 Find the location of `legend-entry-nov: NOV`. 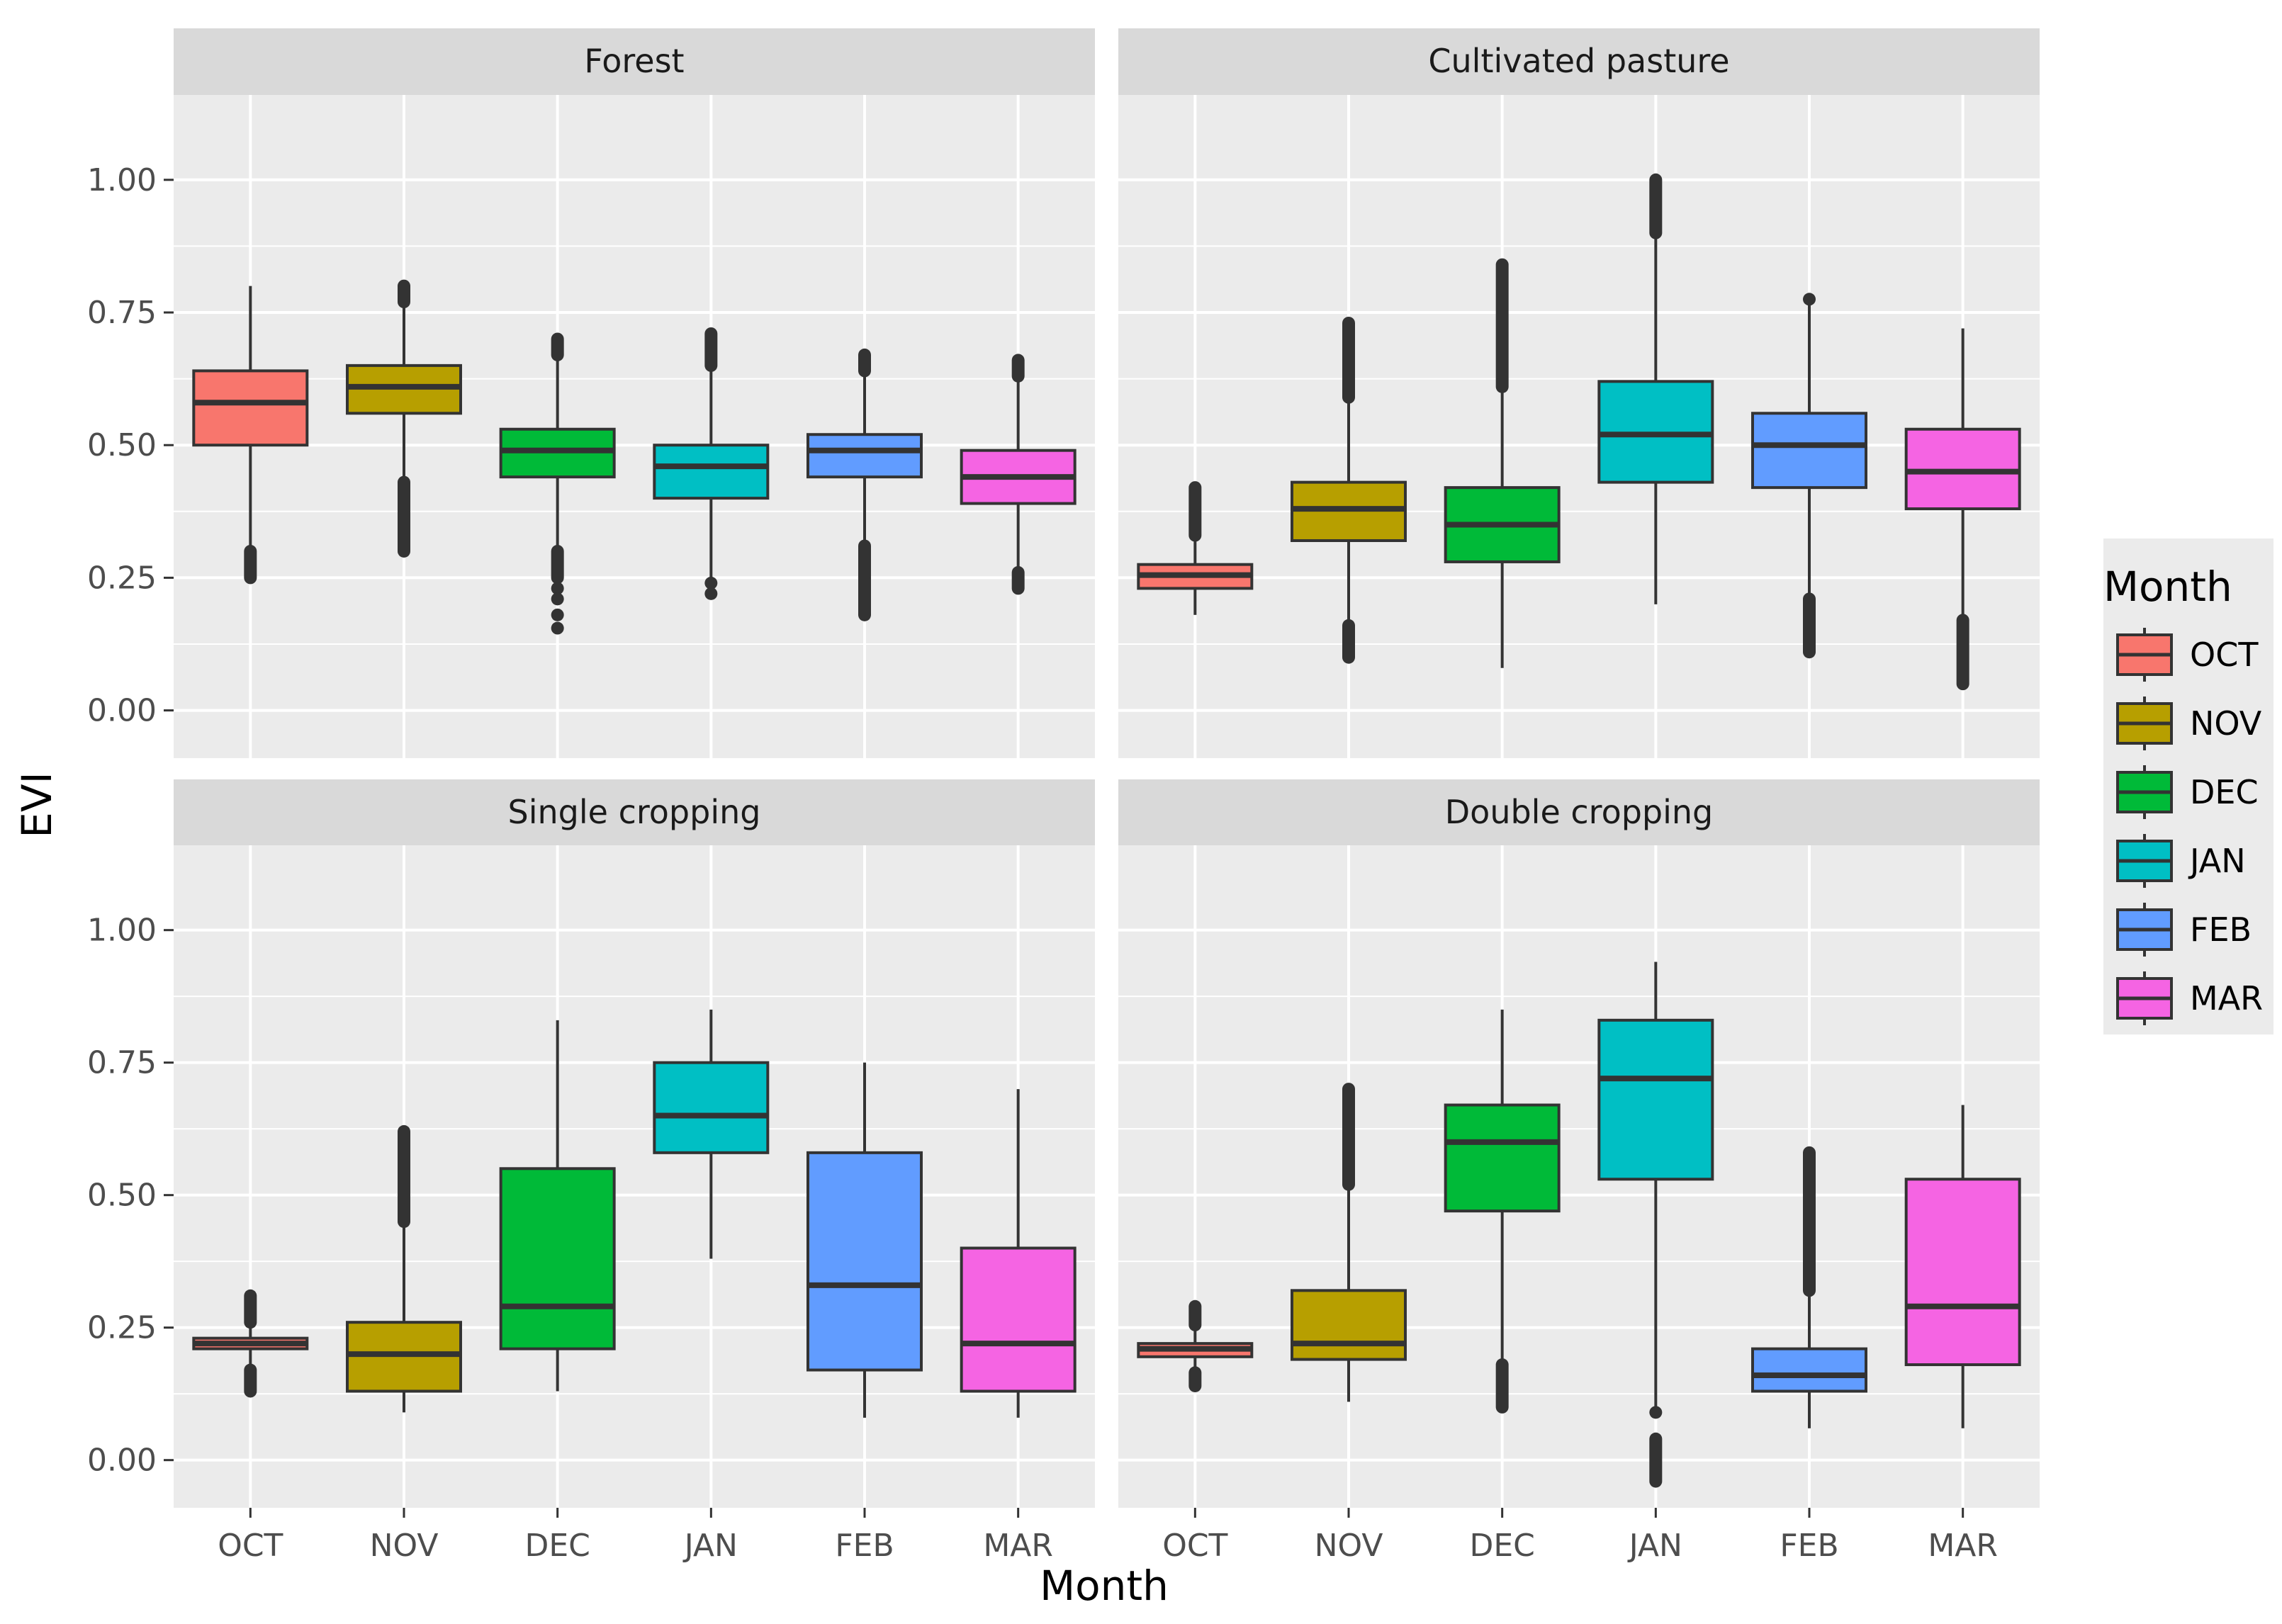

legend-entry-nov: NOV is located at coordinates (2189, 723).